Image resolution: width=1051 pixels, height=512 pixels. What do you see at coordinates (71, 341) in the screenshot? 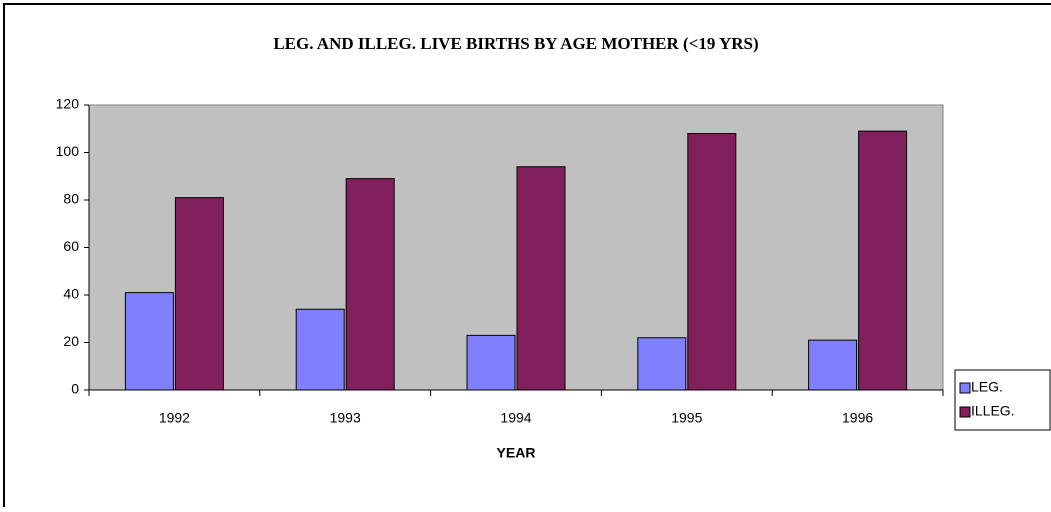
I see `y-tick-label: 20` at bounding box center [71, 341].